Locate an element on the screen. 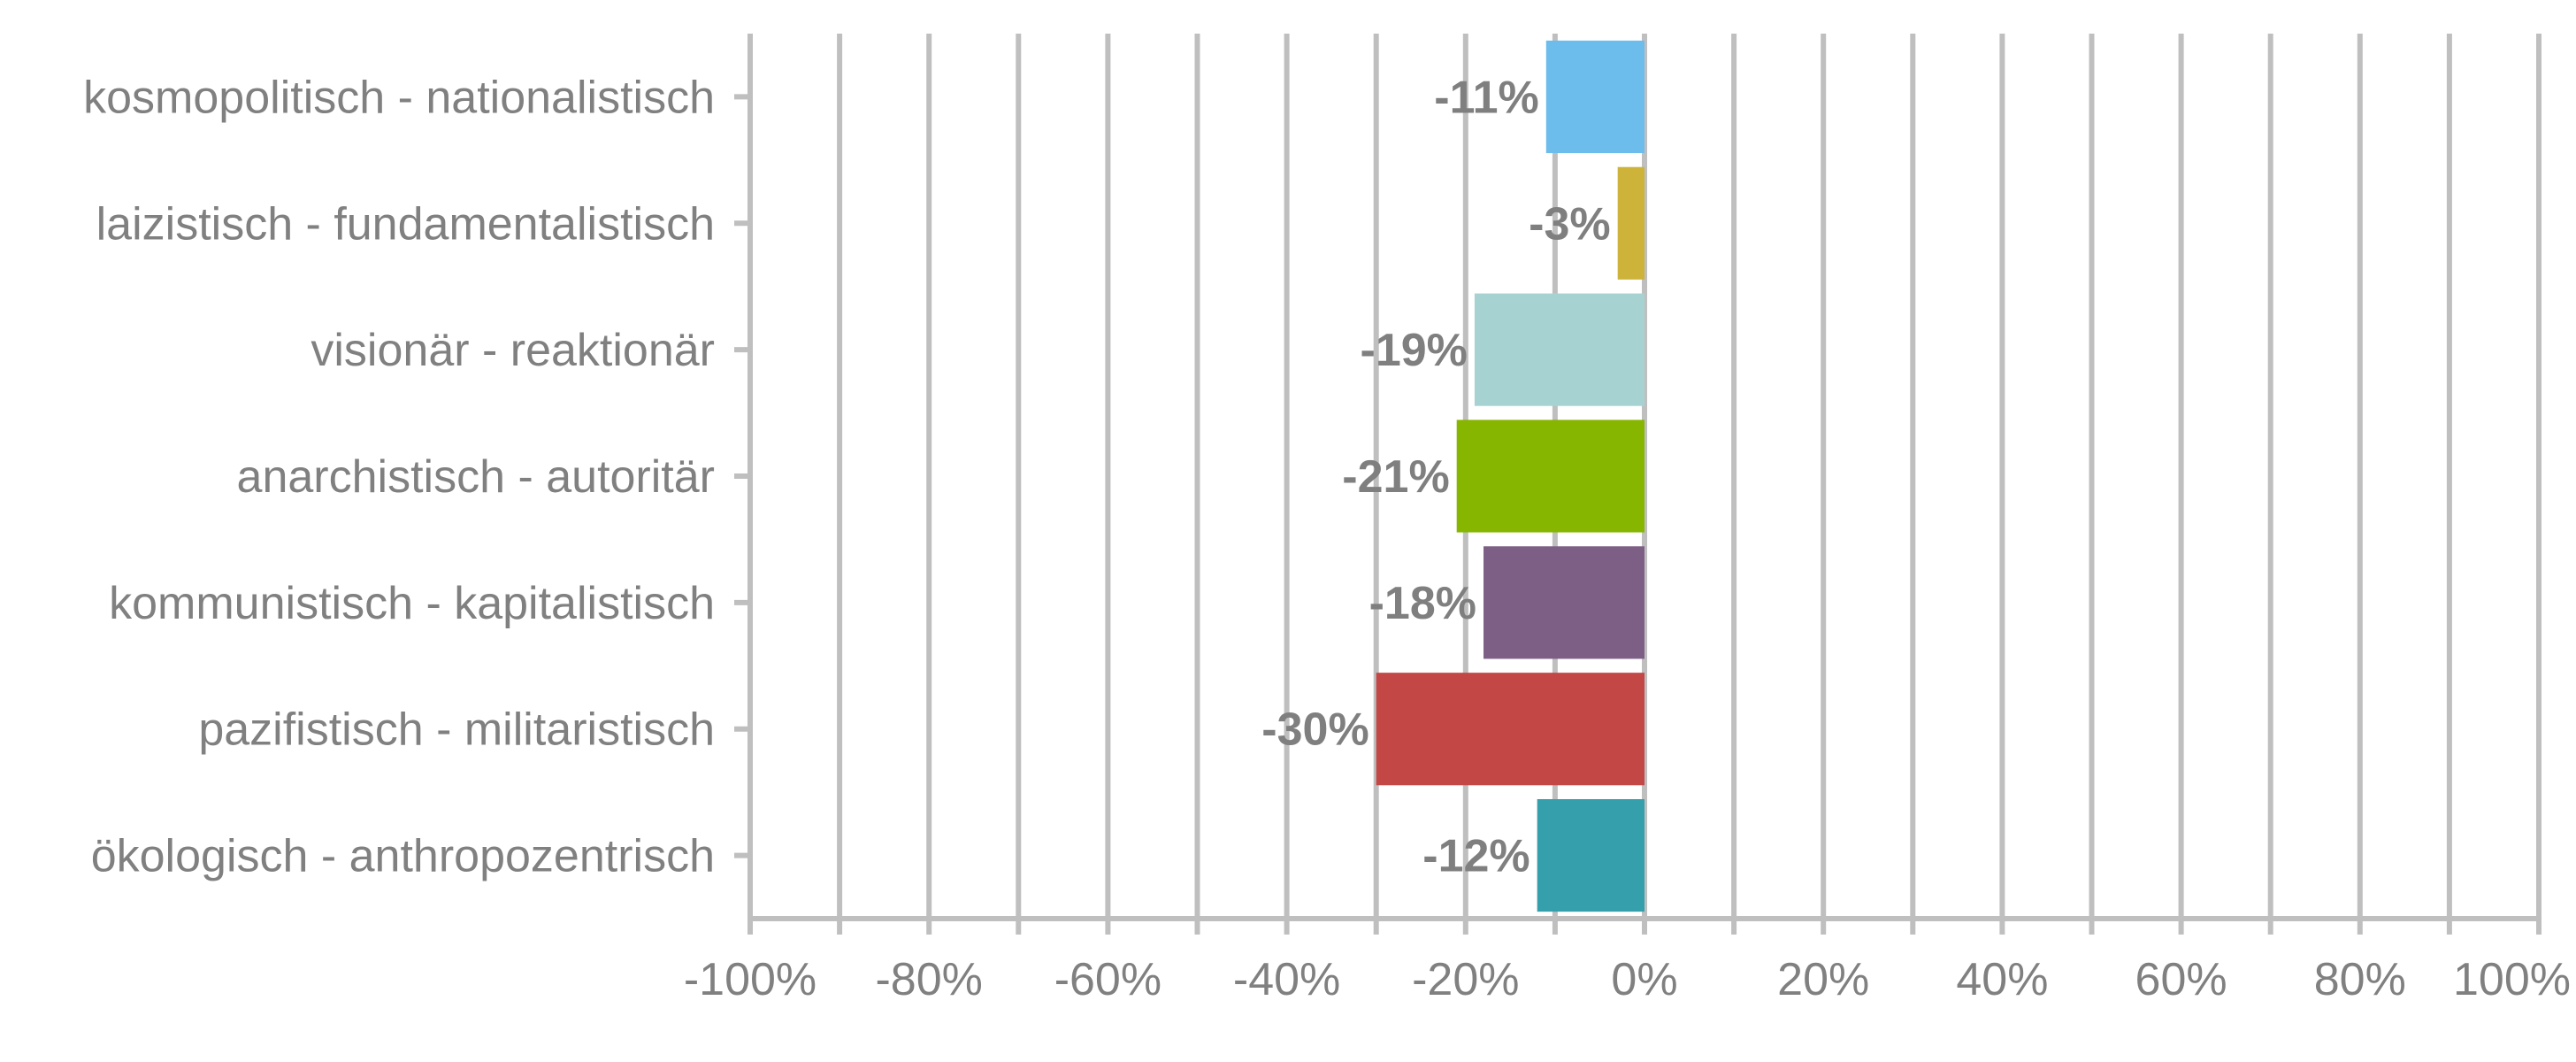 This screenshot has width=2576, height=1062. bars is located at coordinates (1510, 476).